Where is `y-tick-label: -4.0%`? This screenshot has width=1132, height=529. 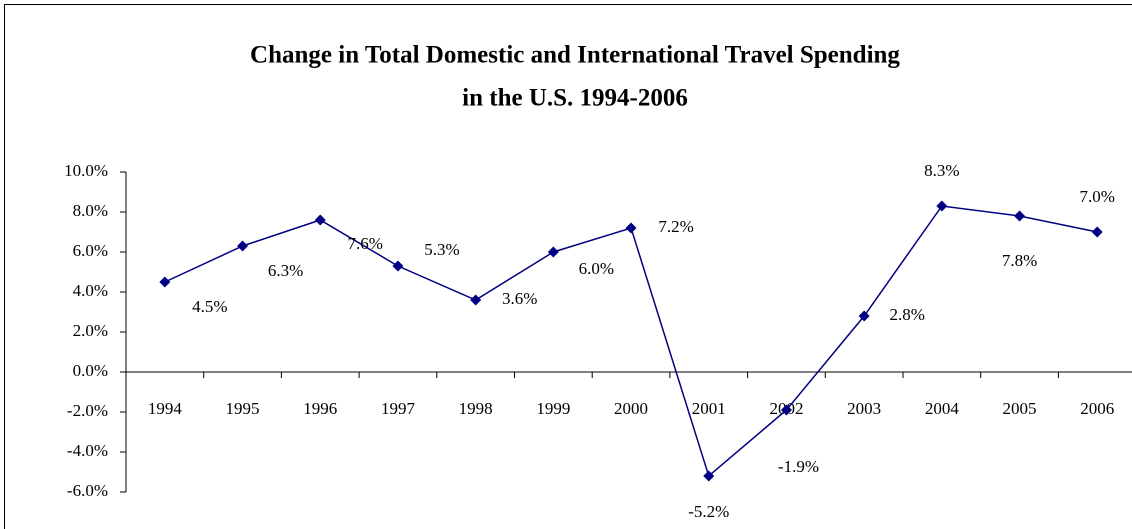 y-tick-label: -4.0% is located at coordinates (87, 450).